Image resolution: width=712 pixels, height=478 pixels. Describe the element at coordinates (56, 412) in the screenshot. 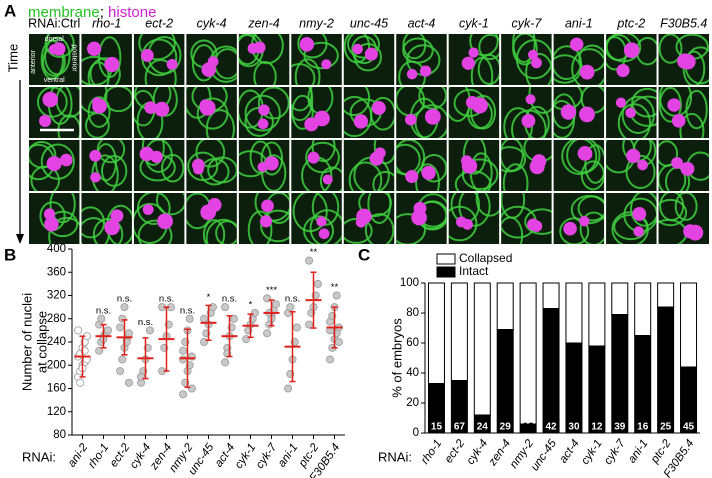

I see `y-tick-label: 120` at that location.